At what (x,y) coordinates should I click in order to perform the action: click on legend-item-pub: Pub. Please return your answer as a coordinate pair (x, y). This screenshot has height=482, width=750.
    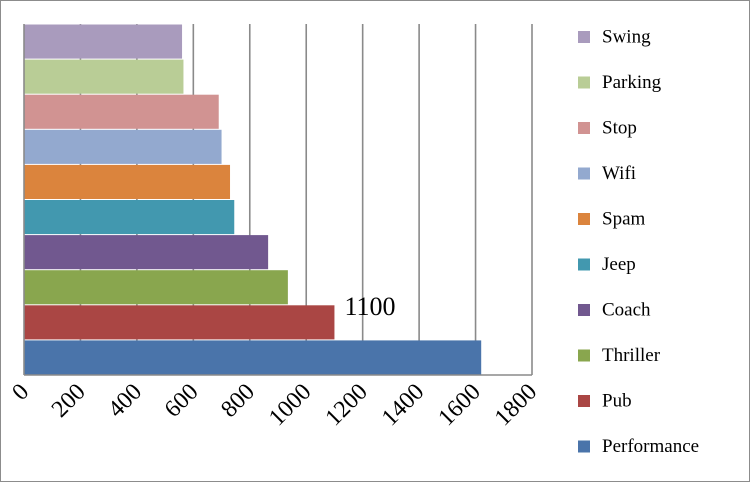
    Looking at the image, I should click on (605, 400).